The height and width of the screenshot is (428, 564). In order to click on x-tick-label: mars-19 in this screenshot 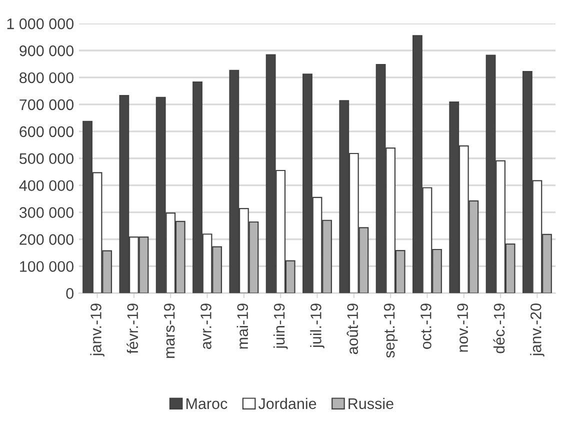, I will do `click(169, 331)`.